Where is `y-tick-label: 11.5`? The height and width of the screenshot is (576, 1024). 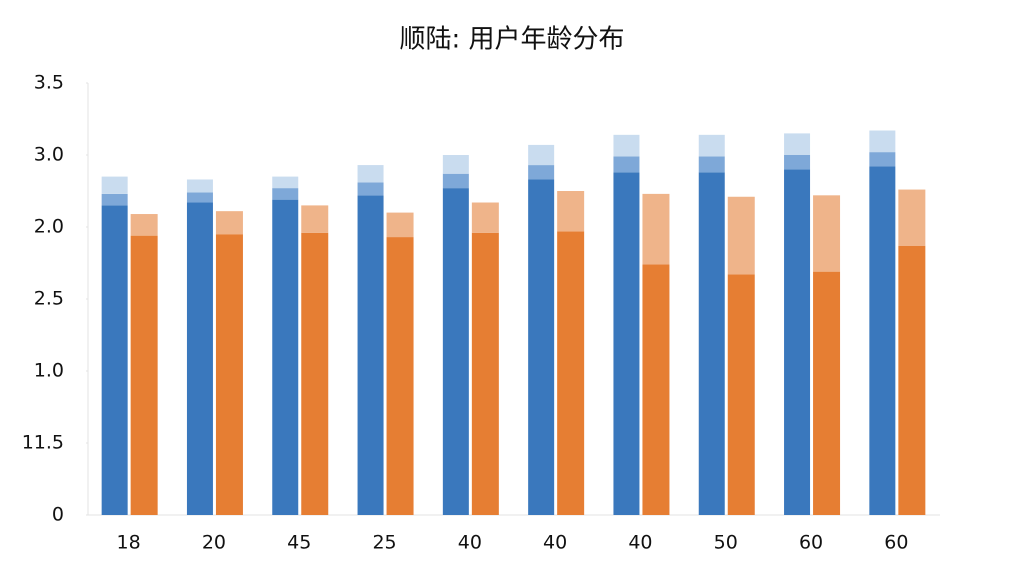
y-tick-label: 11.5 is located at coordinates (43, 443).